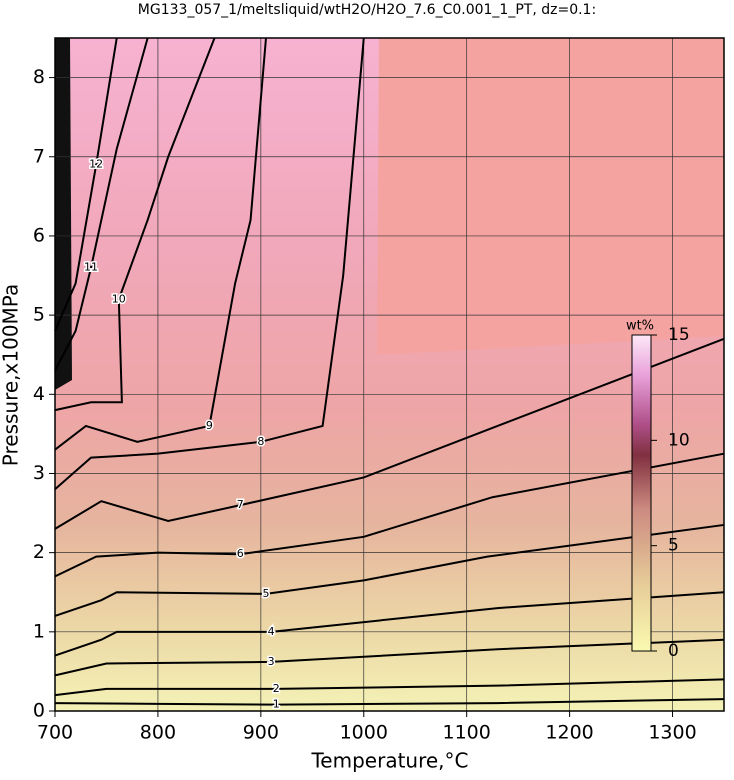 The height and width of the screenshot is (780, 734). Describe the element at coordinates (96, 164) in the screenshot. I see `contour-label: 12` at that location.